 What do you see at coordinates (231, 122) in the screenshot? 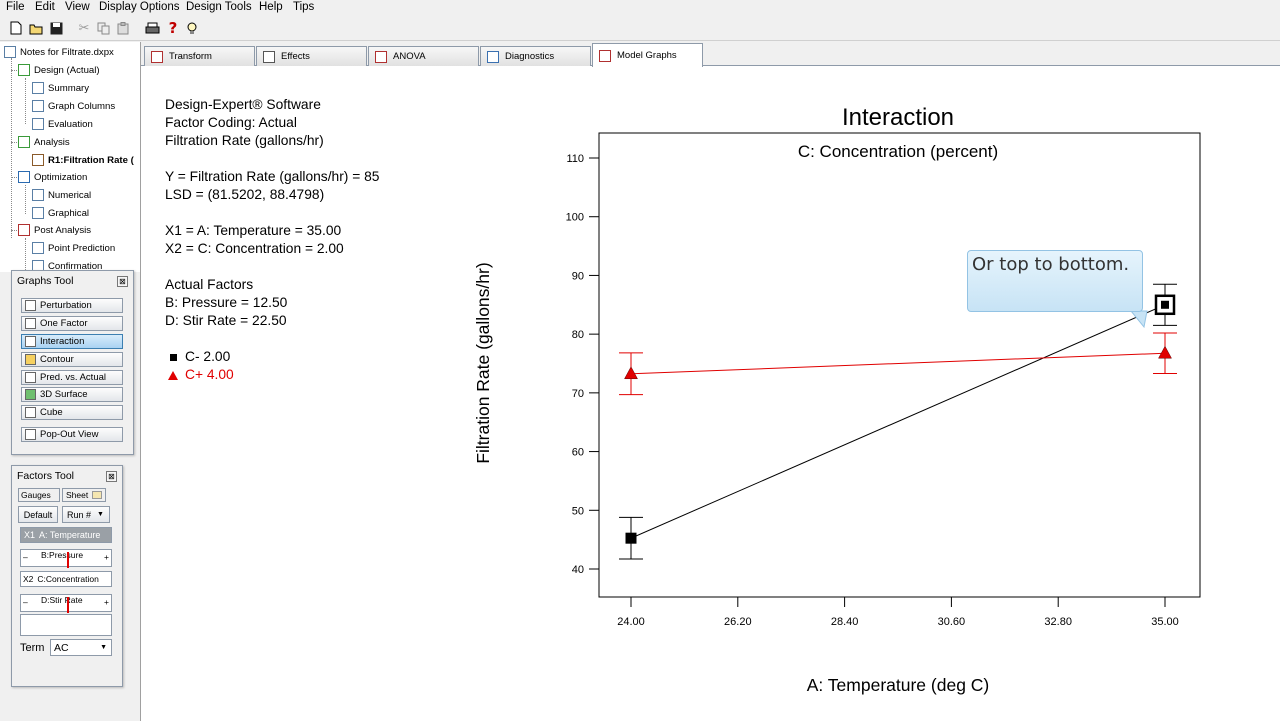
I see `info-line: Factor Coding: Actual` at bounding box center [231, 122].